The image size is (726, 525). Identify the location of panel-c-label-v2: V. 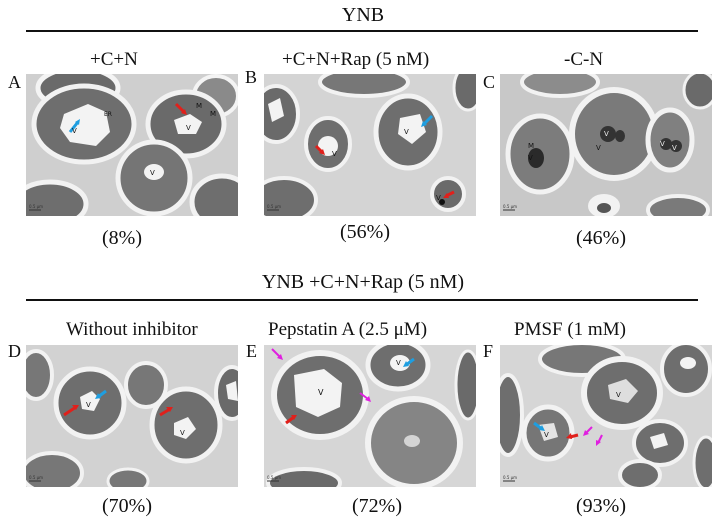
(606, 134).